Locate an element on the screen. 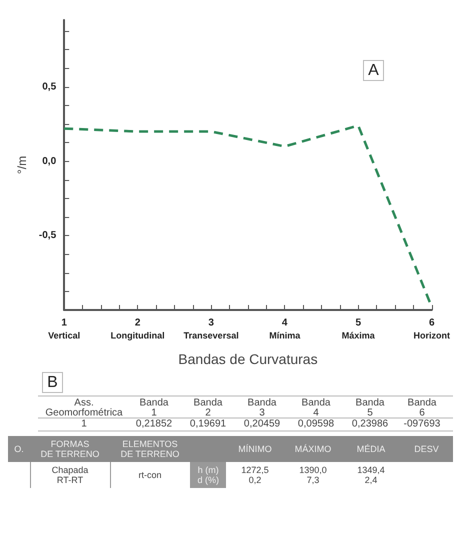  annotation: A is located at coordinates (374, 70).